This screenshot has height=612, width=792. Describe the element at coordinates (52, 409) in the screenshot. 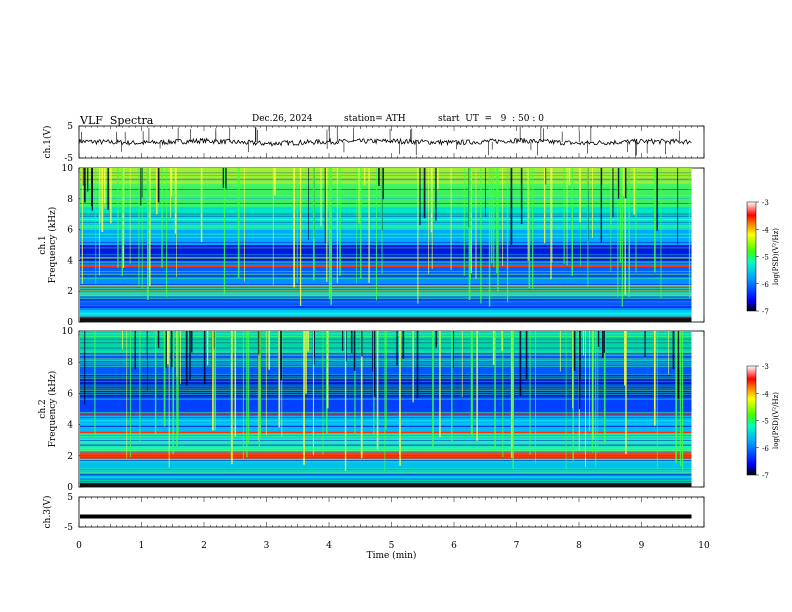

I see `ch2-spectrogram-ylabel-line: Frequency (kHz)` at that location.